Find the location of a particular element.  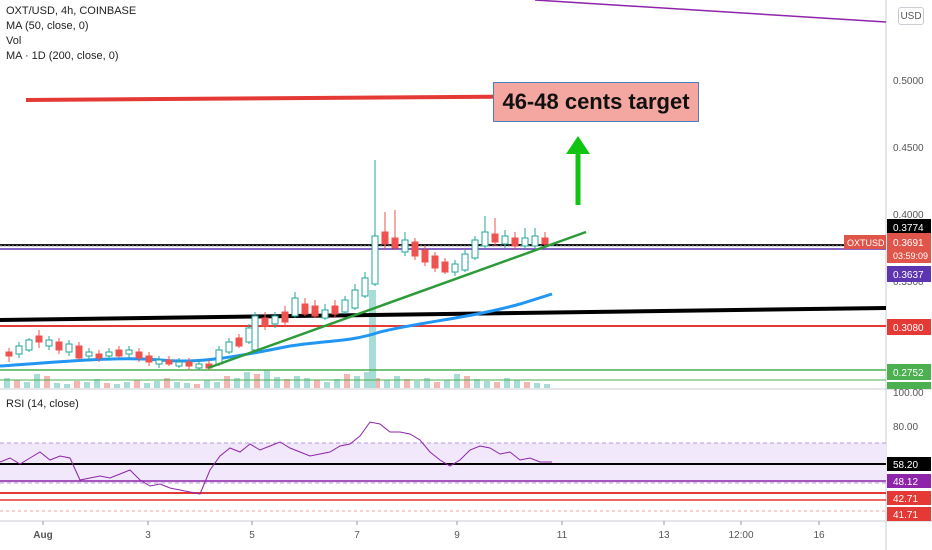

badge-ma: 0.3637 is located at coordinates (908, 275).